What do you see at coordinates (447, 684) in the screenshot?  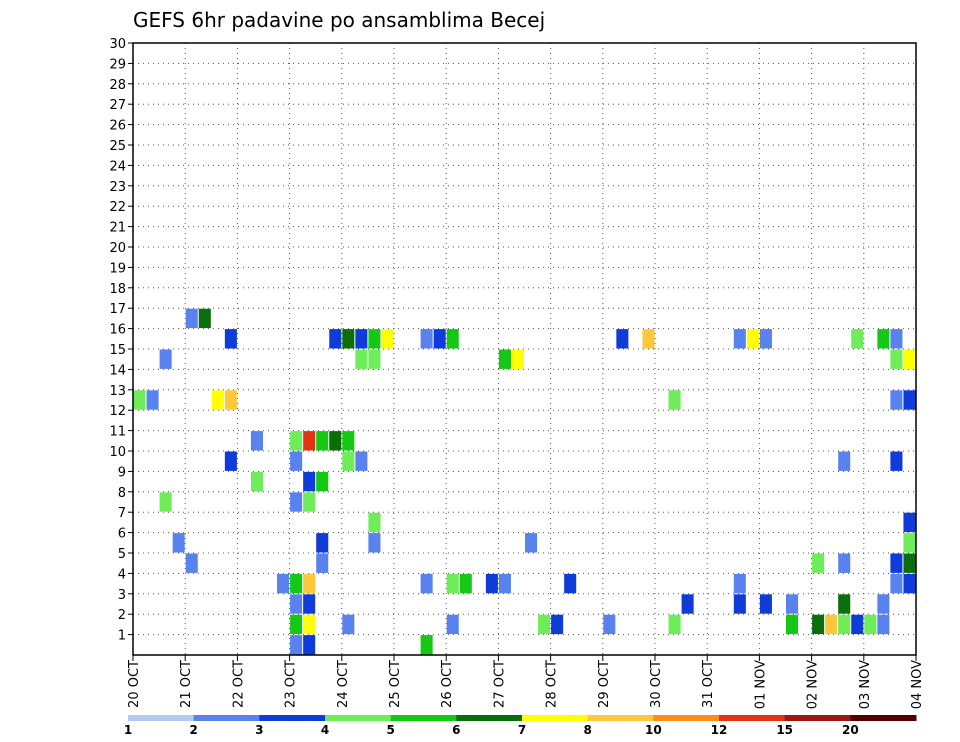 I see `x-tick-label: 26 OCT` at bounding box center [447, 684].